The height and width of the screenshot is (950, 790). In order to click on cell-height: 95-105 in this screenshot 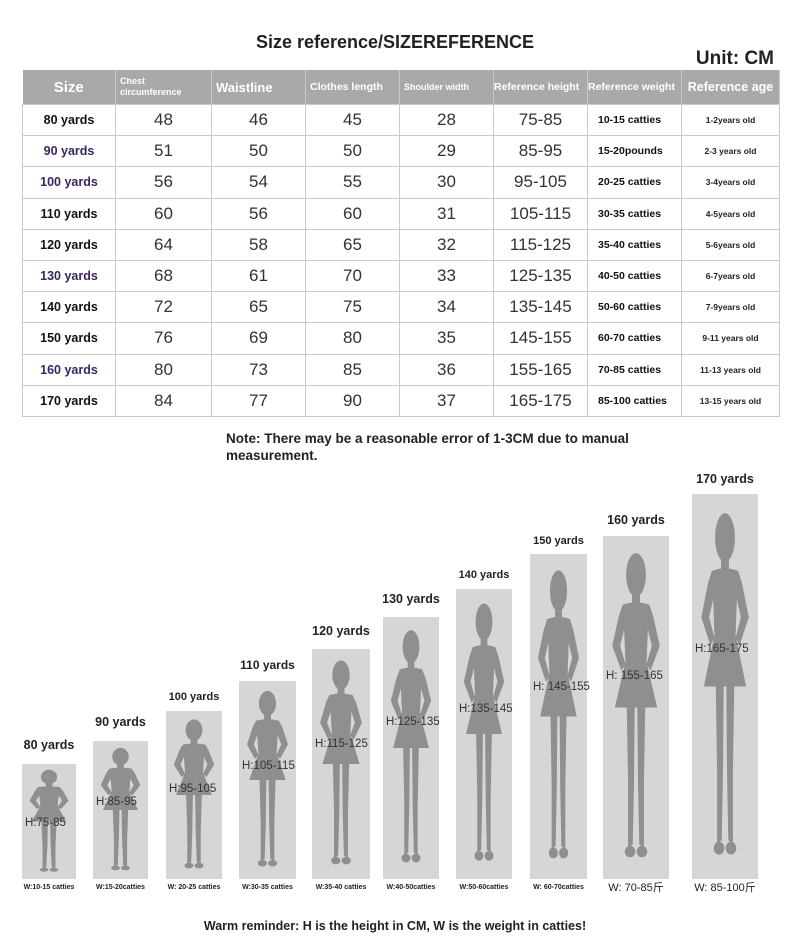, I will do `click(540, 182)`.